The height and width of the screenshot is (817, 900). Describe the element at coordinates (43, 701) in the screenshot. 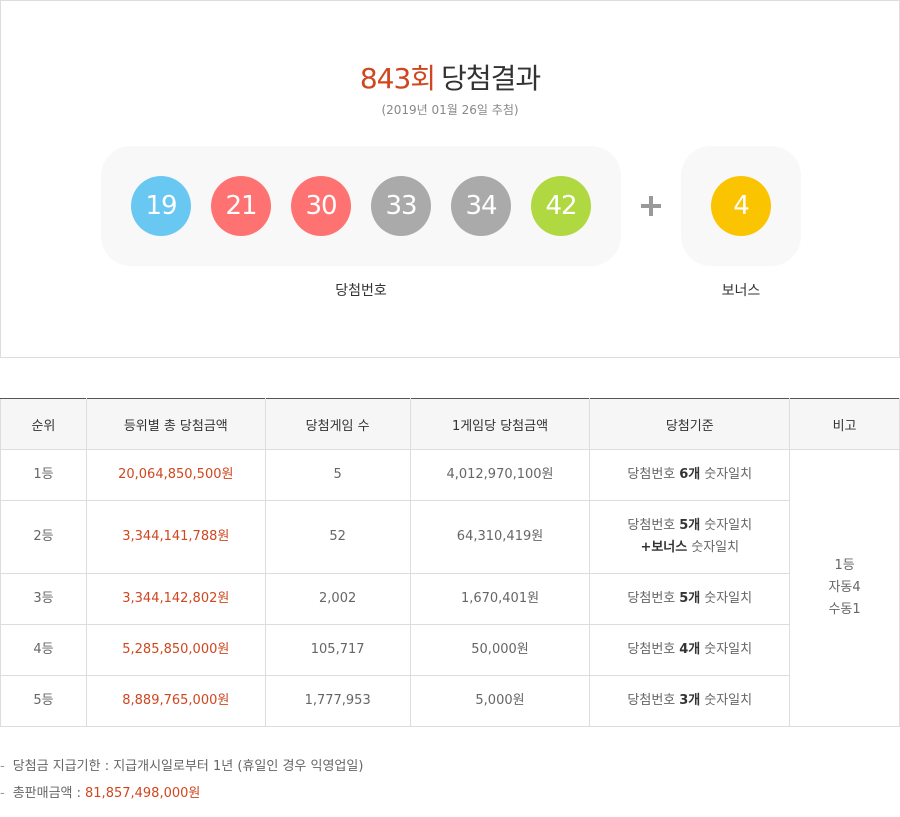

I see `rank: 5등` at that location.